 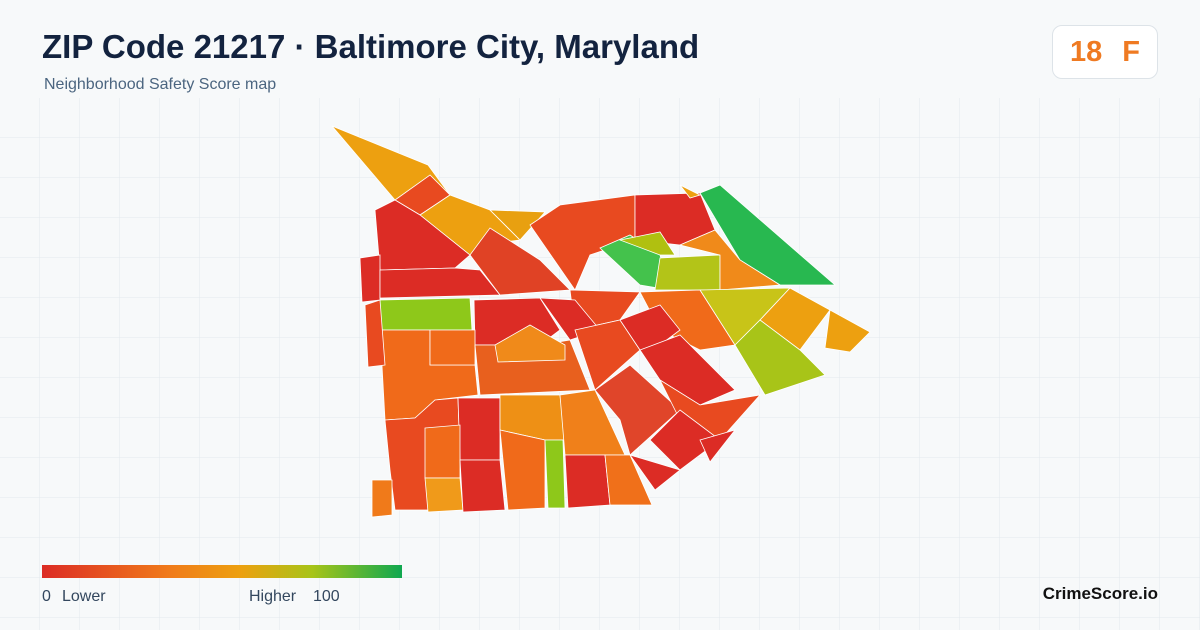 I want to click on legend-max-label: Higher, so click(x=273, y=596).